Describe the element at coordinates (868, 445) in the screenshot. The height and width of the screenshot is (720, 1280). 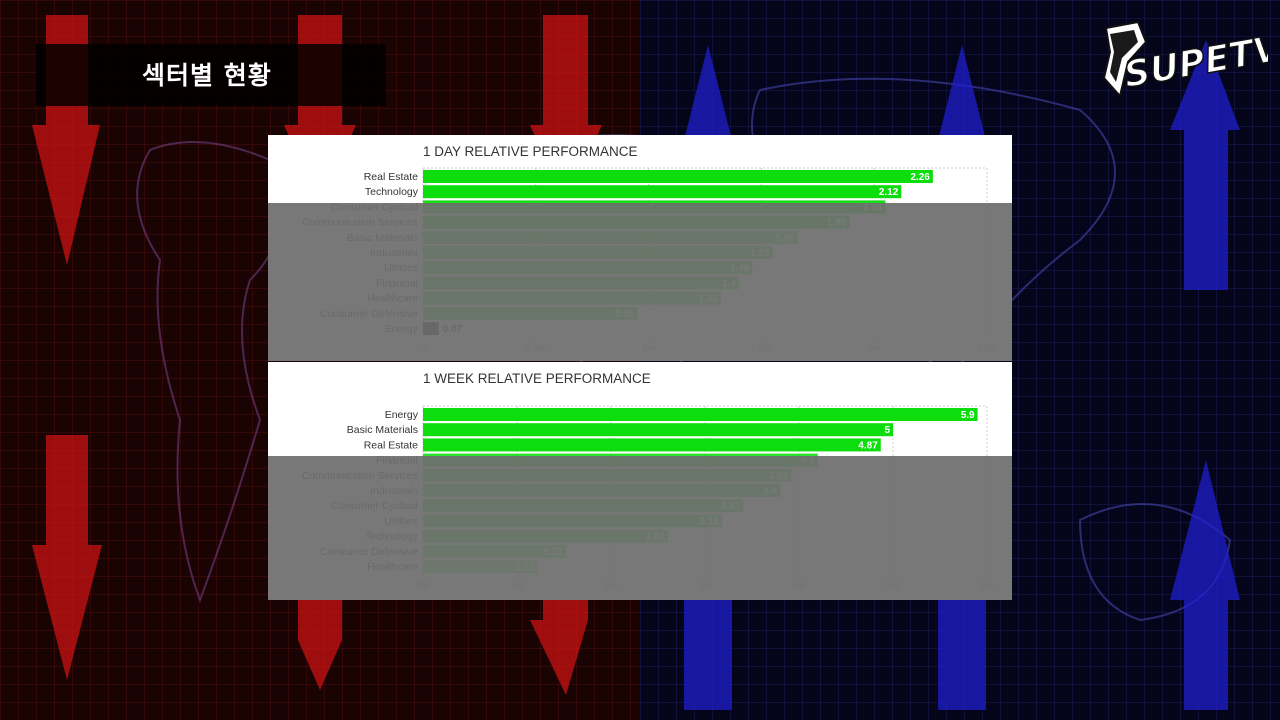
I see `value-label: 4.87` at that location.